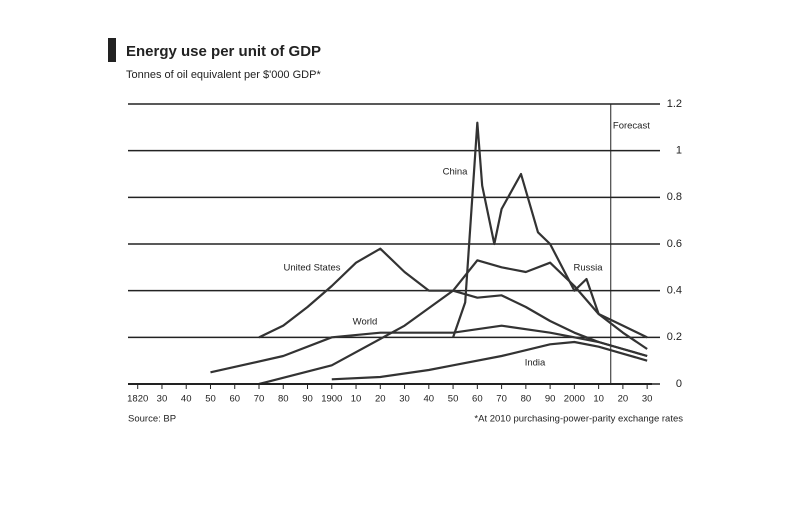  Describe the element at coordinates (631, 126) in the screenshot. I see `forecast-label: Forecast` at that location.